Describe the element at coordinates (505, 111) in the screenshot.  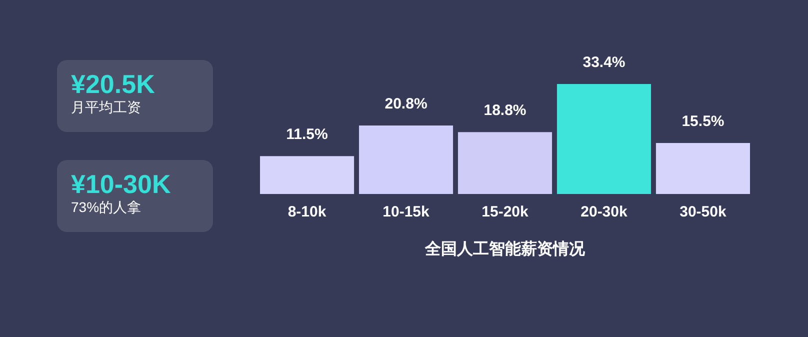
I see `data-label: 18.8%` at that location.